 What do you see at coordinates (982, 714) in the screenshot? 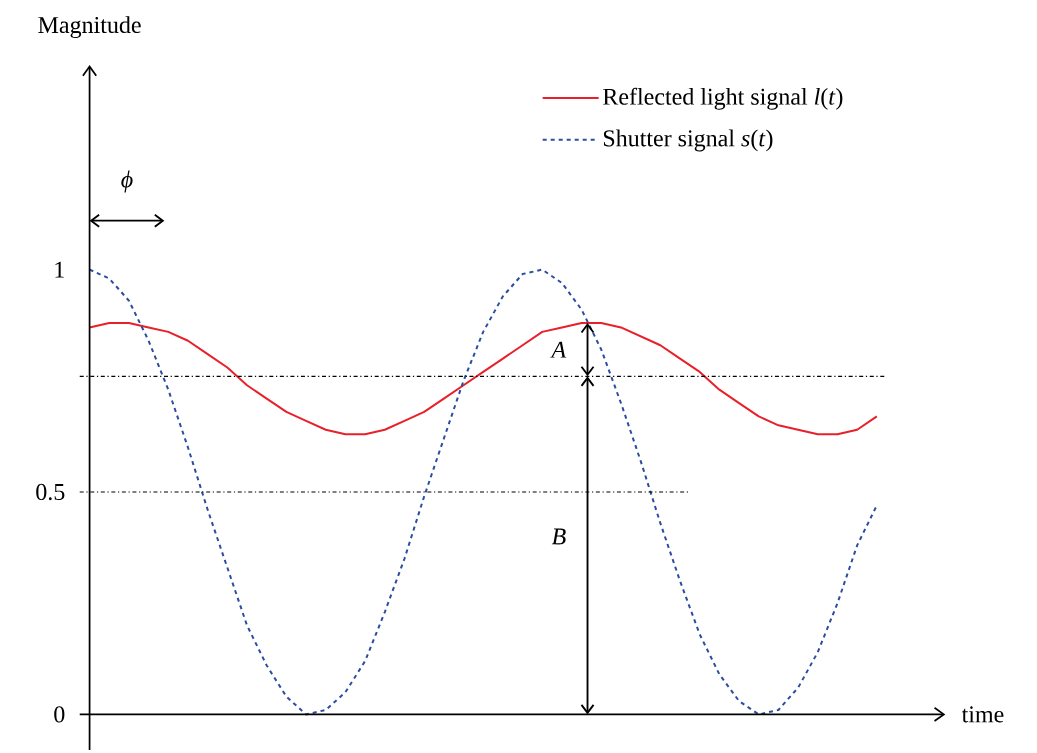
I see `x-axis-title: time` at bounding box center [982, 714].